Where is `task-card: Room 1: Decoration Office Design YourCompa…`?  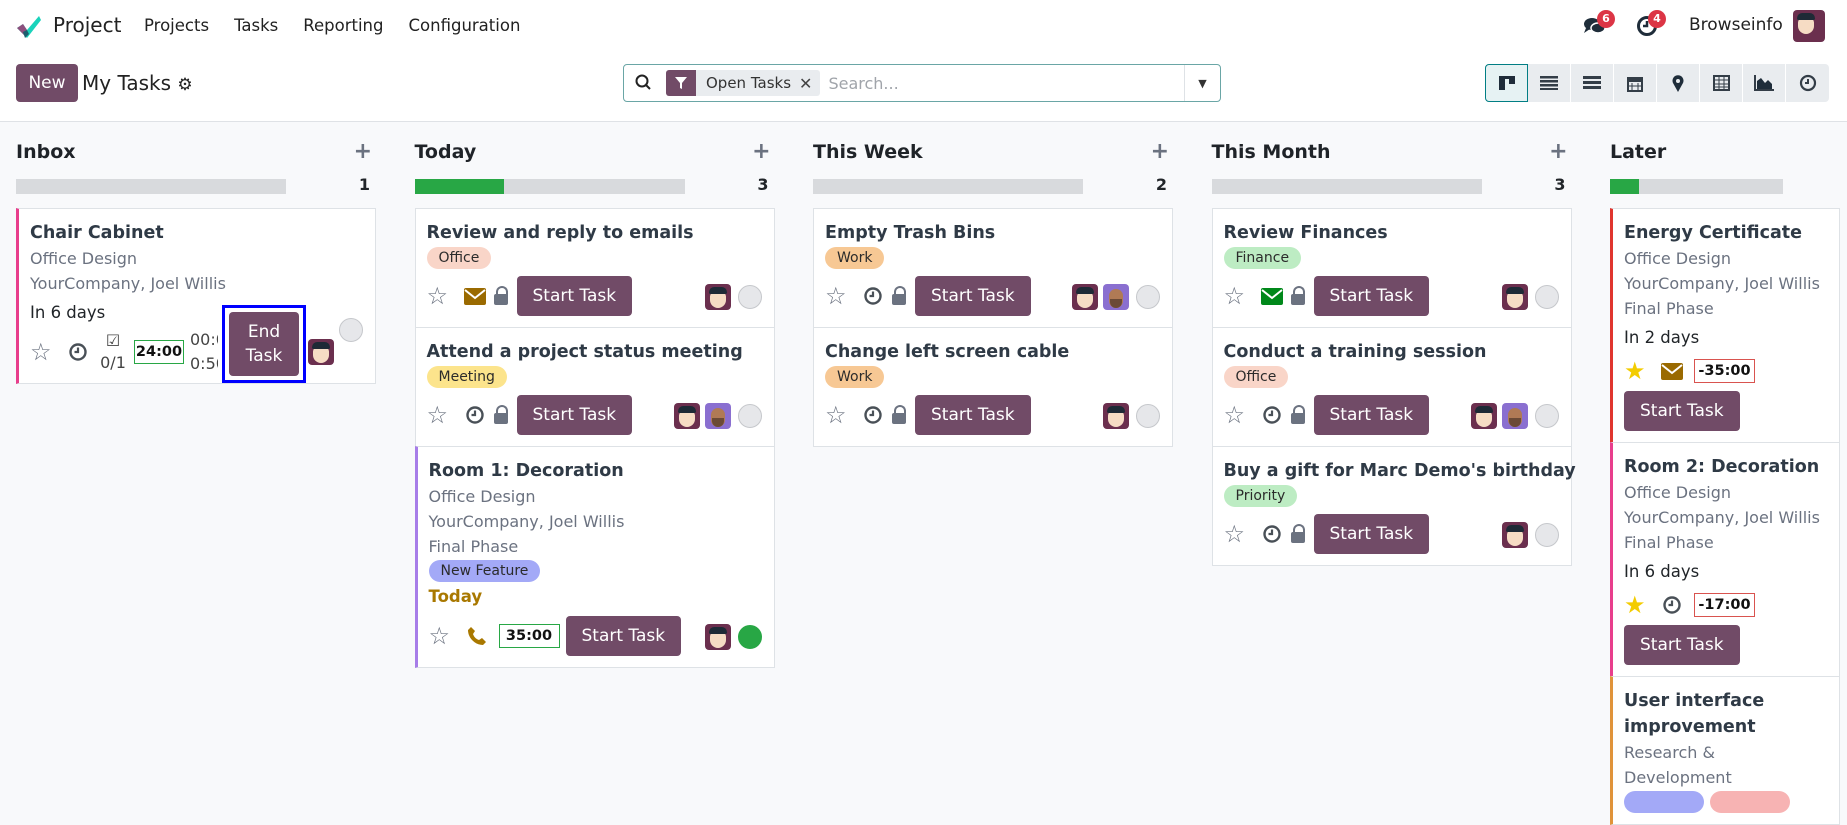 task-card: Room 1: Decoration Office Design YourCompa… is located at coordinates (594, 557).